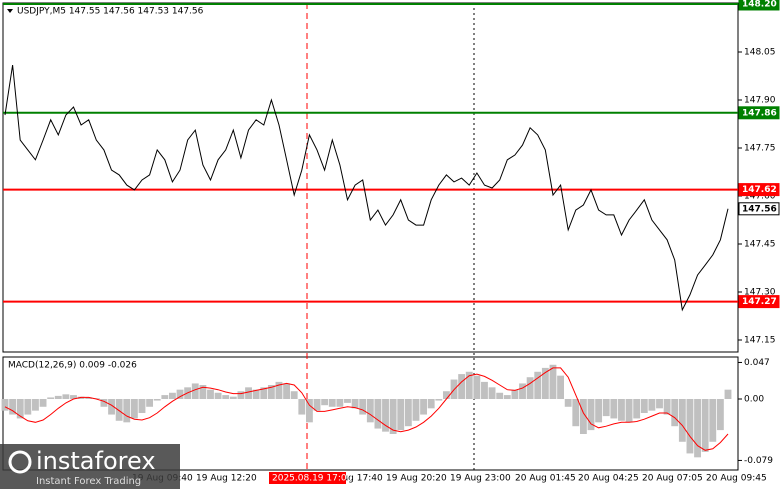 Image resolution: width=781 pixels, height=489 pixels. Describe the element at coordinates (10, 11) in the screenshot. I see `menu-arrow` at that location.